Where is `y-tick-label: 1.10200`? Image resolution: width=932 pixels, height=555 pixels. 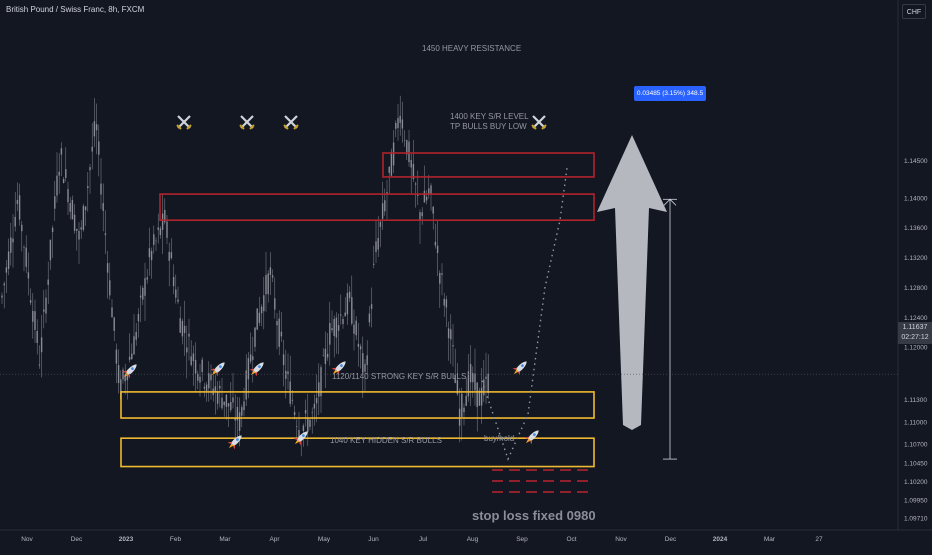
y-tick-label: 1.10200 is located at coordinates (916, 482).